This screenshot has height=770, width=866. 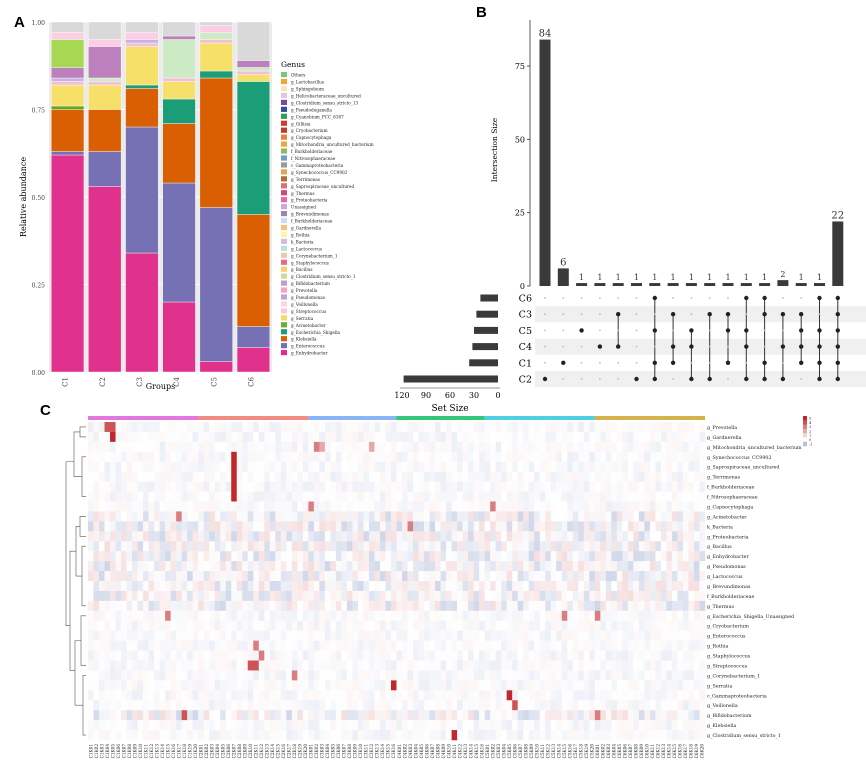 What do you see at coordinates (105, 30) in the screenshot?
I see `bar-segment` at bounding box center [105, 30].